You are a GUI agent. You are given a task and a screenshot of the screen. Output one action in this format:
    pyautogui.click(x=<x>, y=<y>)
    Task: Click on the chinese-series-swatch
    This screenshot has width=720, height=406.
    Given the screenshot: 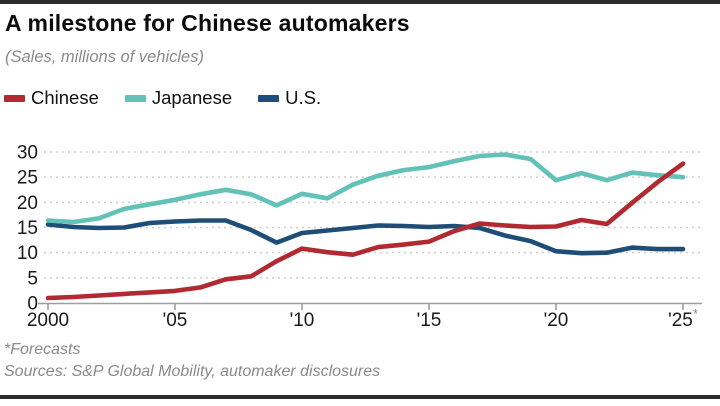 What is the action you would take?
    pyautogui.click(x=14, y=98)
    